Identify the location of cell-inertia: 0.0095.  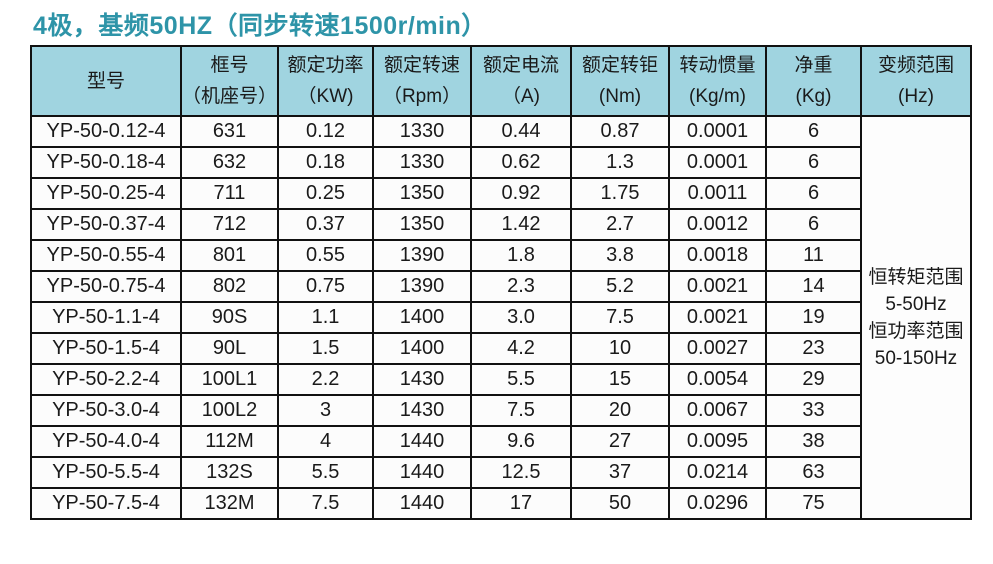
(717, 441).